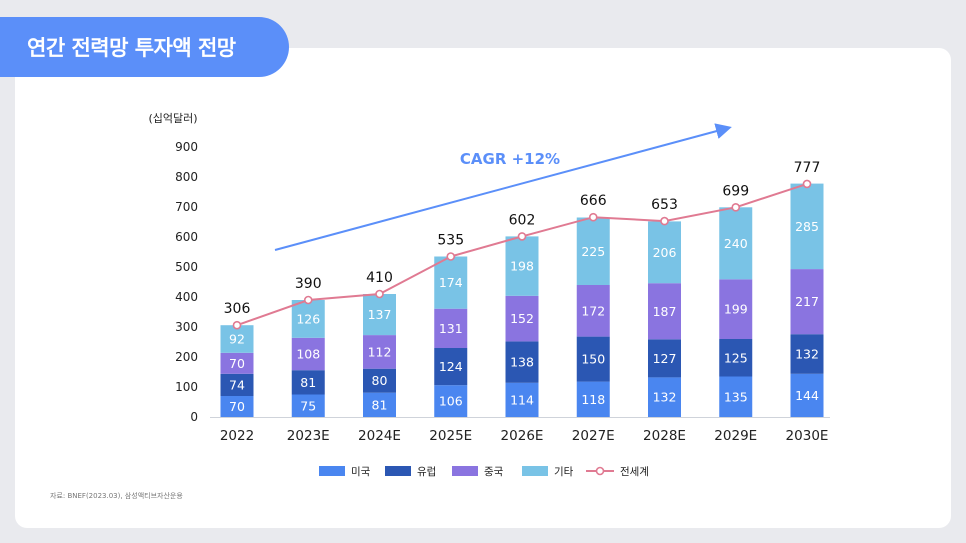 This screenshot has height=543, width=966. I want to click on y-tick-label: 0, so click(194, 417).